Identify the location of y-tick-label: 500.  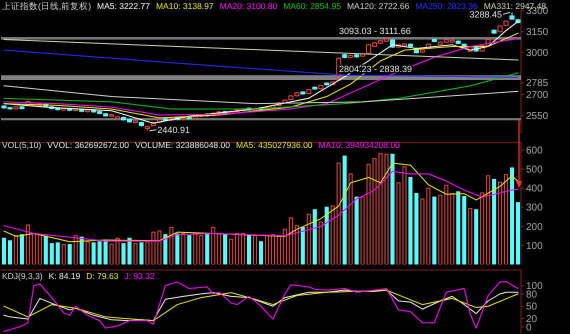
(535, 170).